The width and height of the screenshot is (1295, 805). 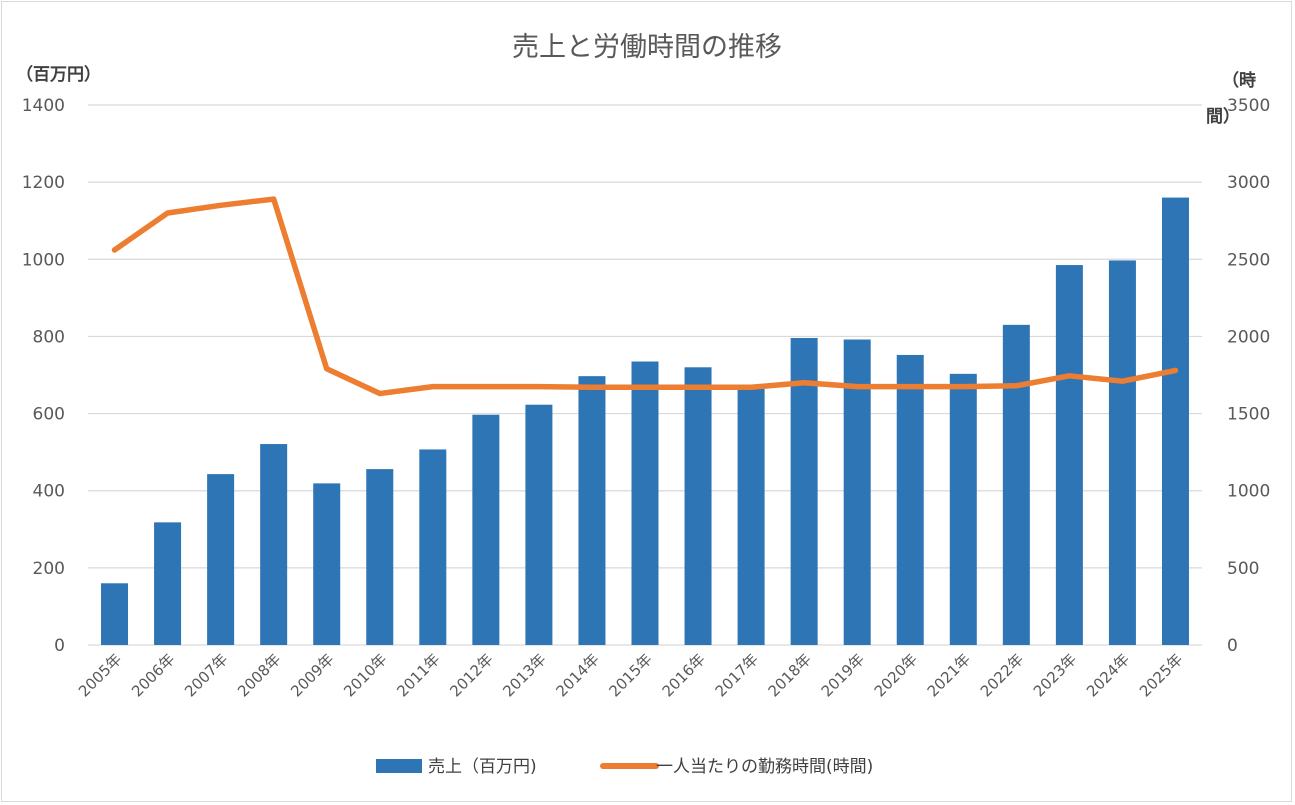 What do you see at coordinates (645, 503) in the screenshot?
I see `bar-2015年` at bounding box center [645, 503].